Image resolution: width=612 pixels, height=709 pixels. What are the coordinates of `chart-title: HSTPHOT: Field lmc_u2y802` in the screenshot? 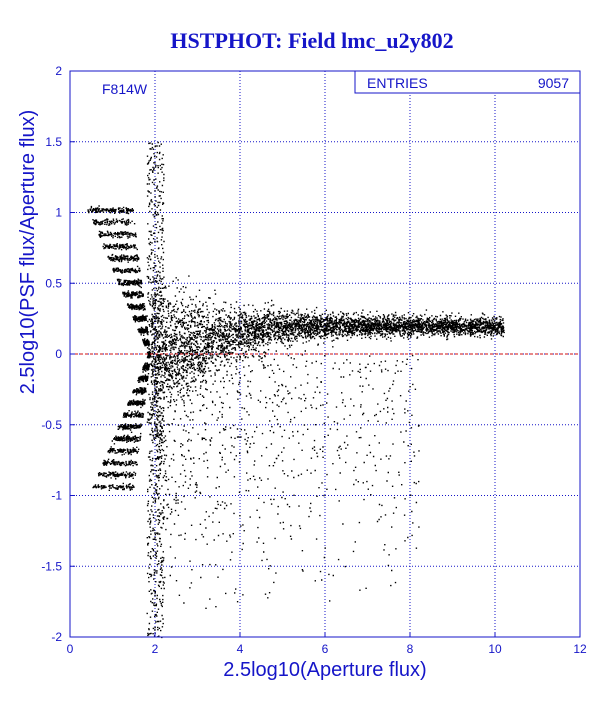 It's located at (311, 40).